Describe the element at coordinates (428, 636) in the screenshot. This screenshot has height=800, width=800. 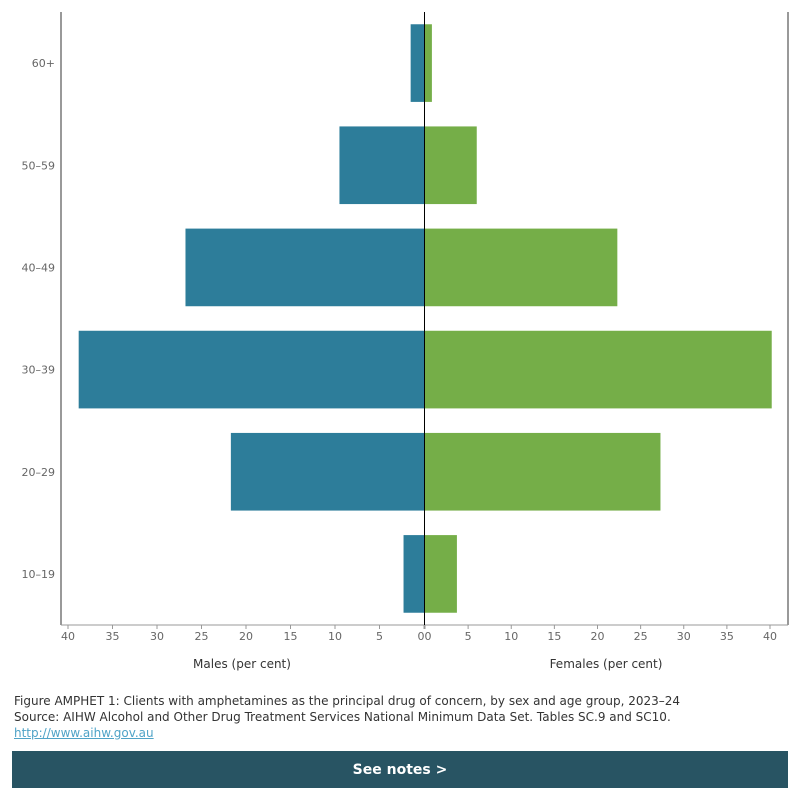
I see `x-tick-label-females: 0` at that location.